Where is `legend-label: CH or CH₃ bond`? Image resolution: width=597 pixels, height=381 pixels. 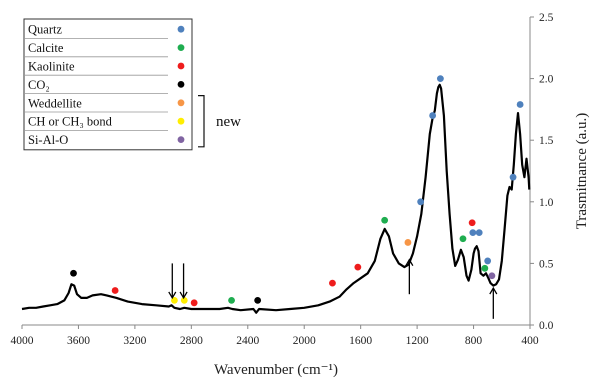
legend-label: CH or CH₃ bond is located at coordinates (70, 122).